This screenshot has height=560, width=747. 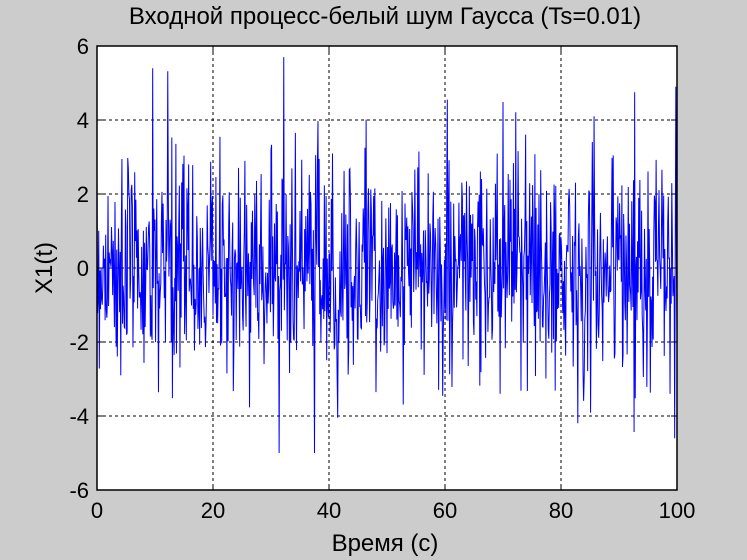 What do you see at coordinates (83, 46) in the screenshot?
I see `y-tick-label: 6` at bounding box center [83, 46].